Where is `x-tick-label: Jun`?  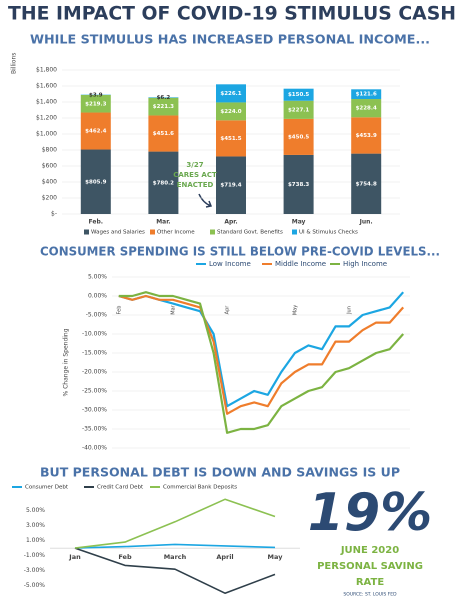 x-tick-label: Jun is located at coordinates (350, 310).